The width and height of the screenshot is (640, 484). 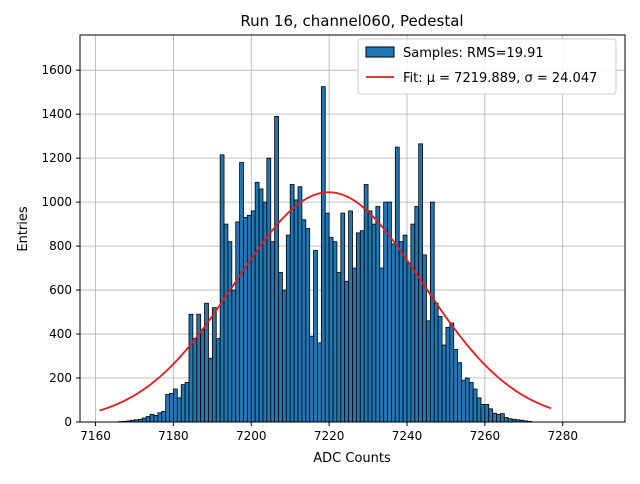 I want to click on y-tick-label: 1200, so click(x=56, y=158).